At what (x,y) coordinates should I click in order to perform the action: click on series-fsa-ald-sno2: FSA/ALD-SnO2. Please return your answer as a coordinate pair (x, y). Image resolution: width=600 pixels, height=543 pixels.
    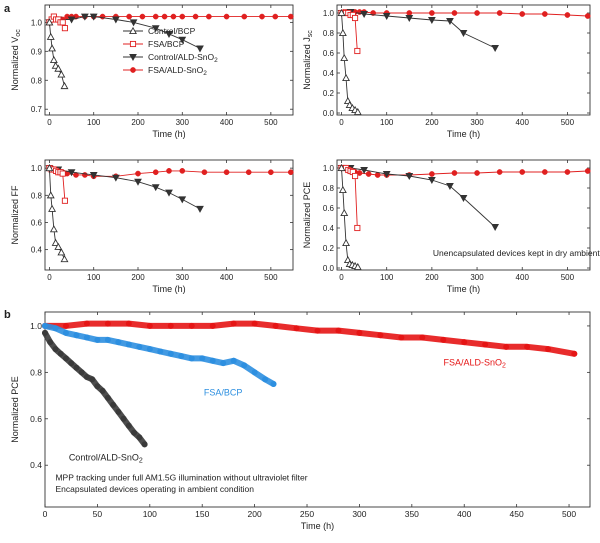
    Looking at the image, I should click on (310, 344).